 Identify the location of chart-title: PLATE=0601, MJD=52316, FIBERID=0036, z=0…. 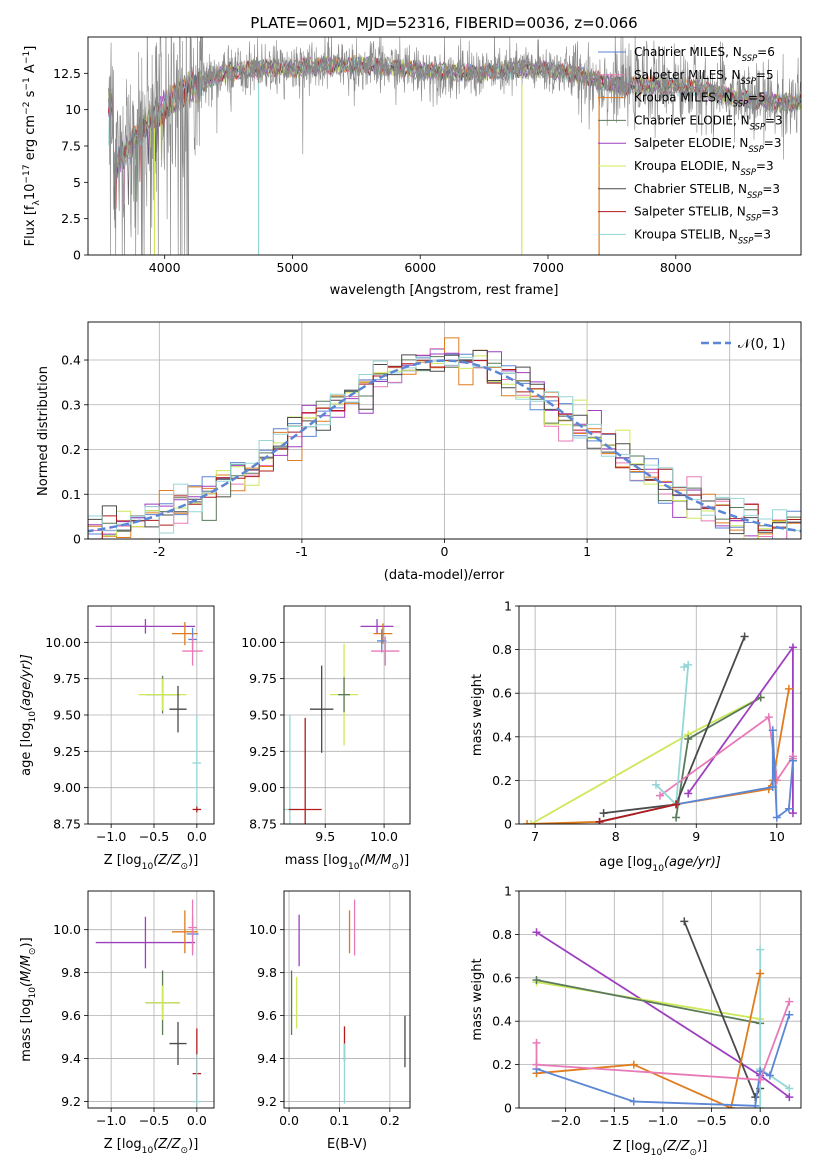
(443, 23).